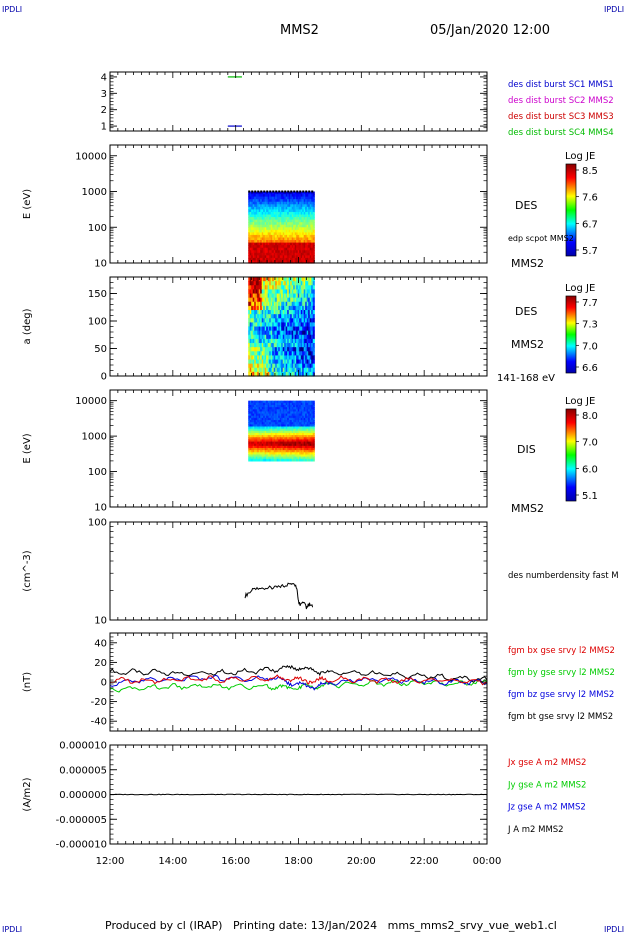  Describe the element at coordinates (590, 346) in the screenshot. I see `des_pitch-colorbar-label: 7.0` at that location.